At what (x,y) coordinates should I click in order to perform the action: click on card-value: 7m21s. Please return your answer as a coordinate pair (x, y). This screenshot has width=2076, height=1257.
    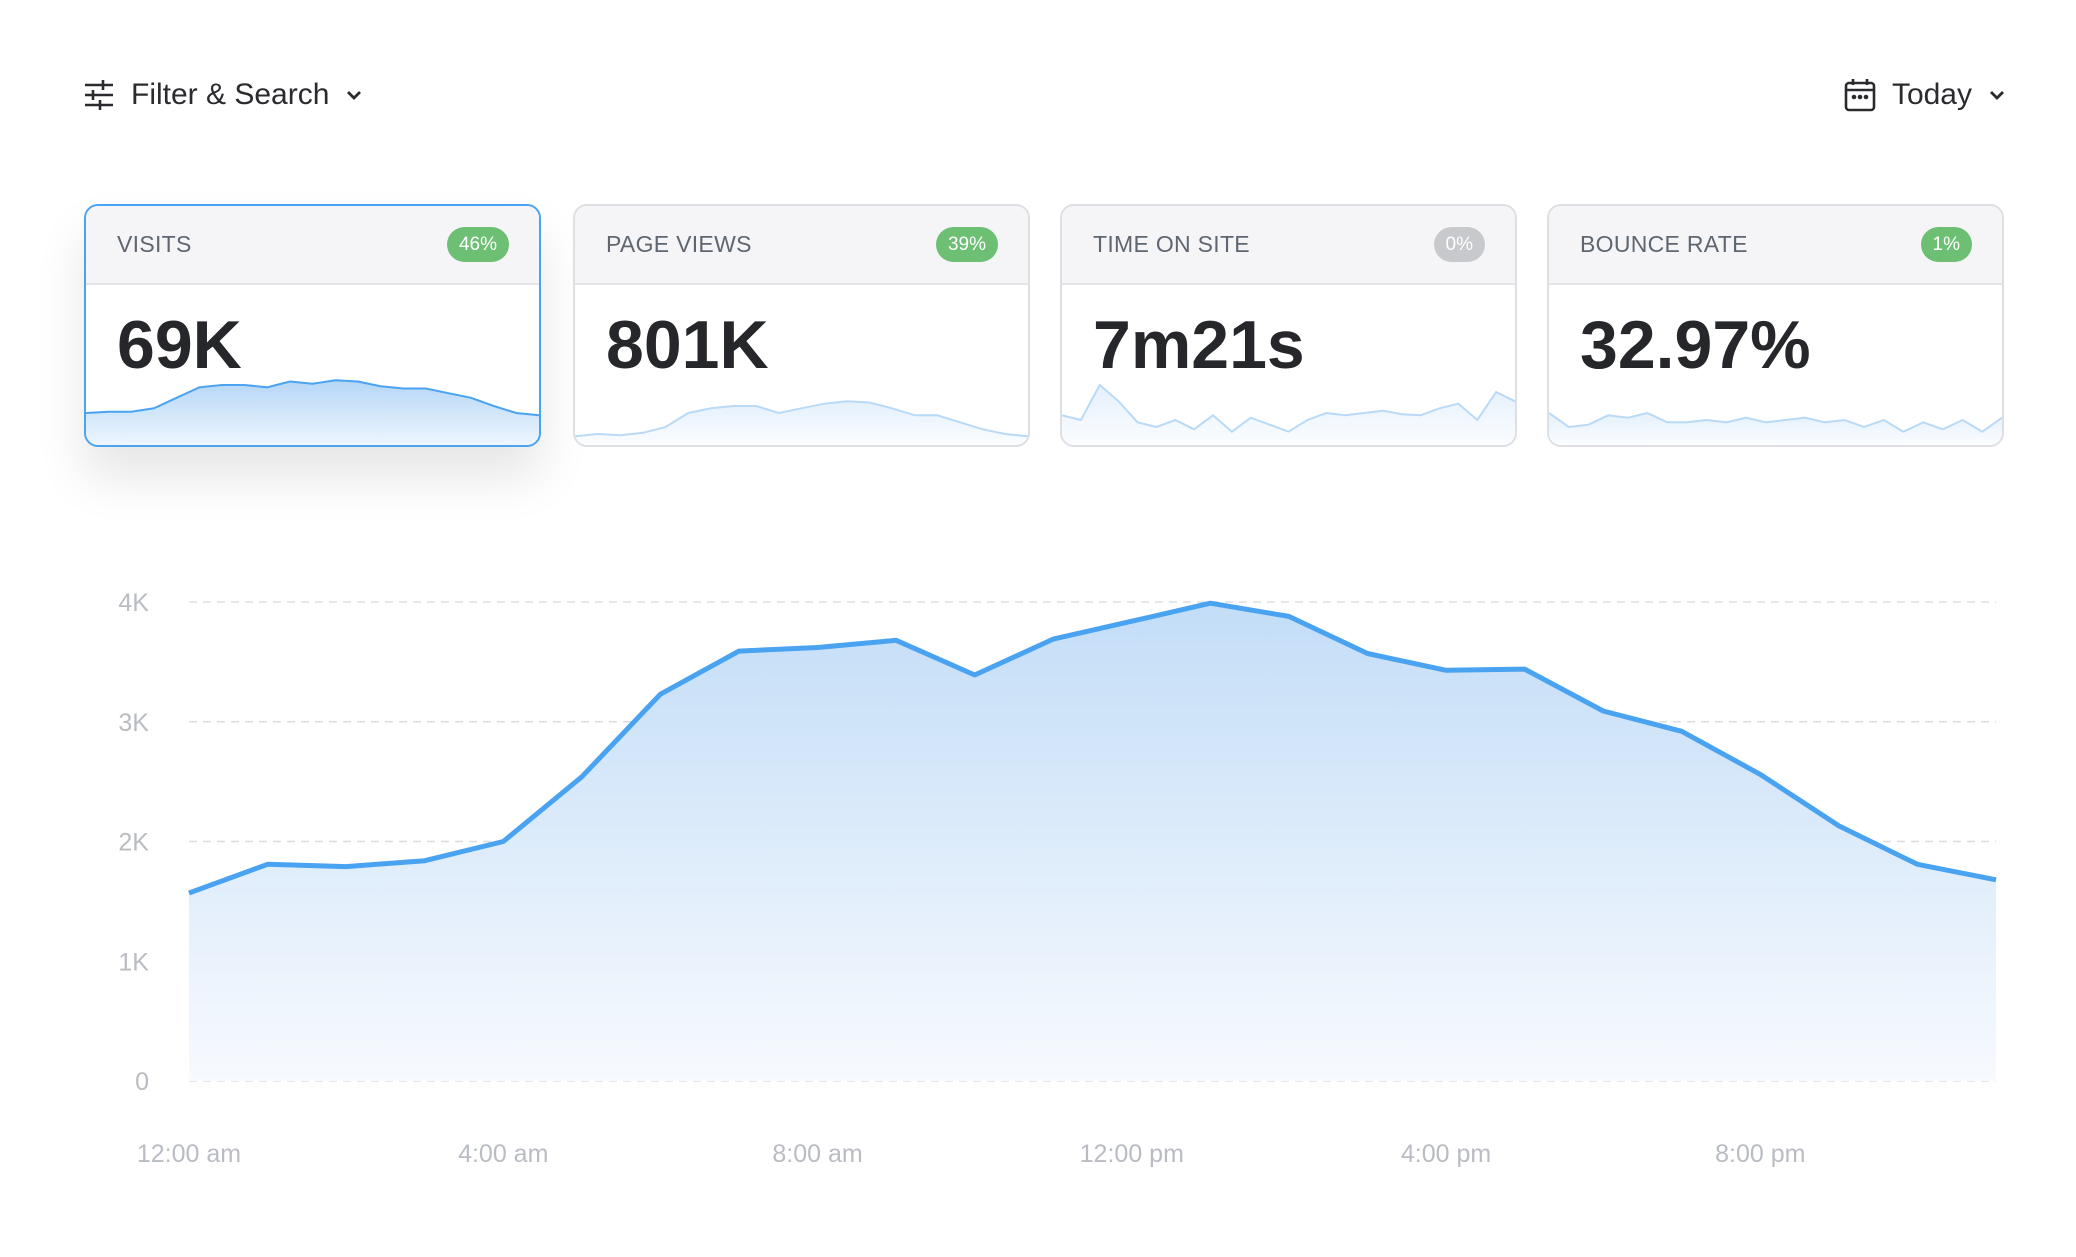
    Looking at the image, I should click on (1199, 345).